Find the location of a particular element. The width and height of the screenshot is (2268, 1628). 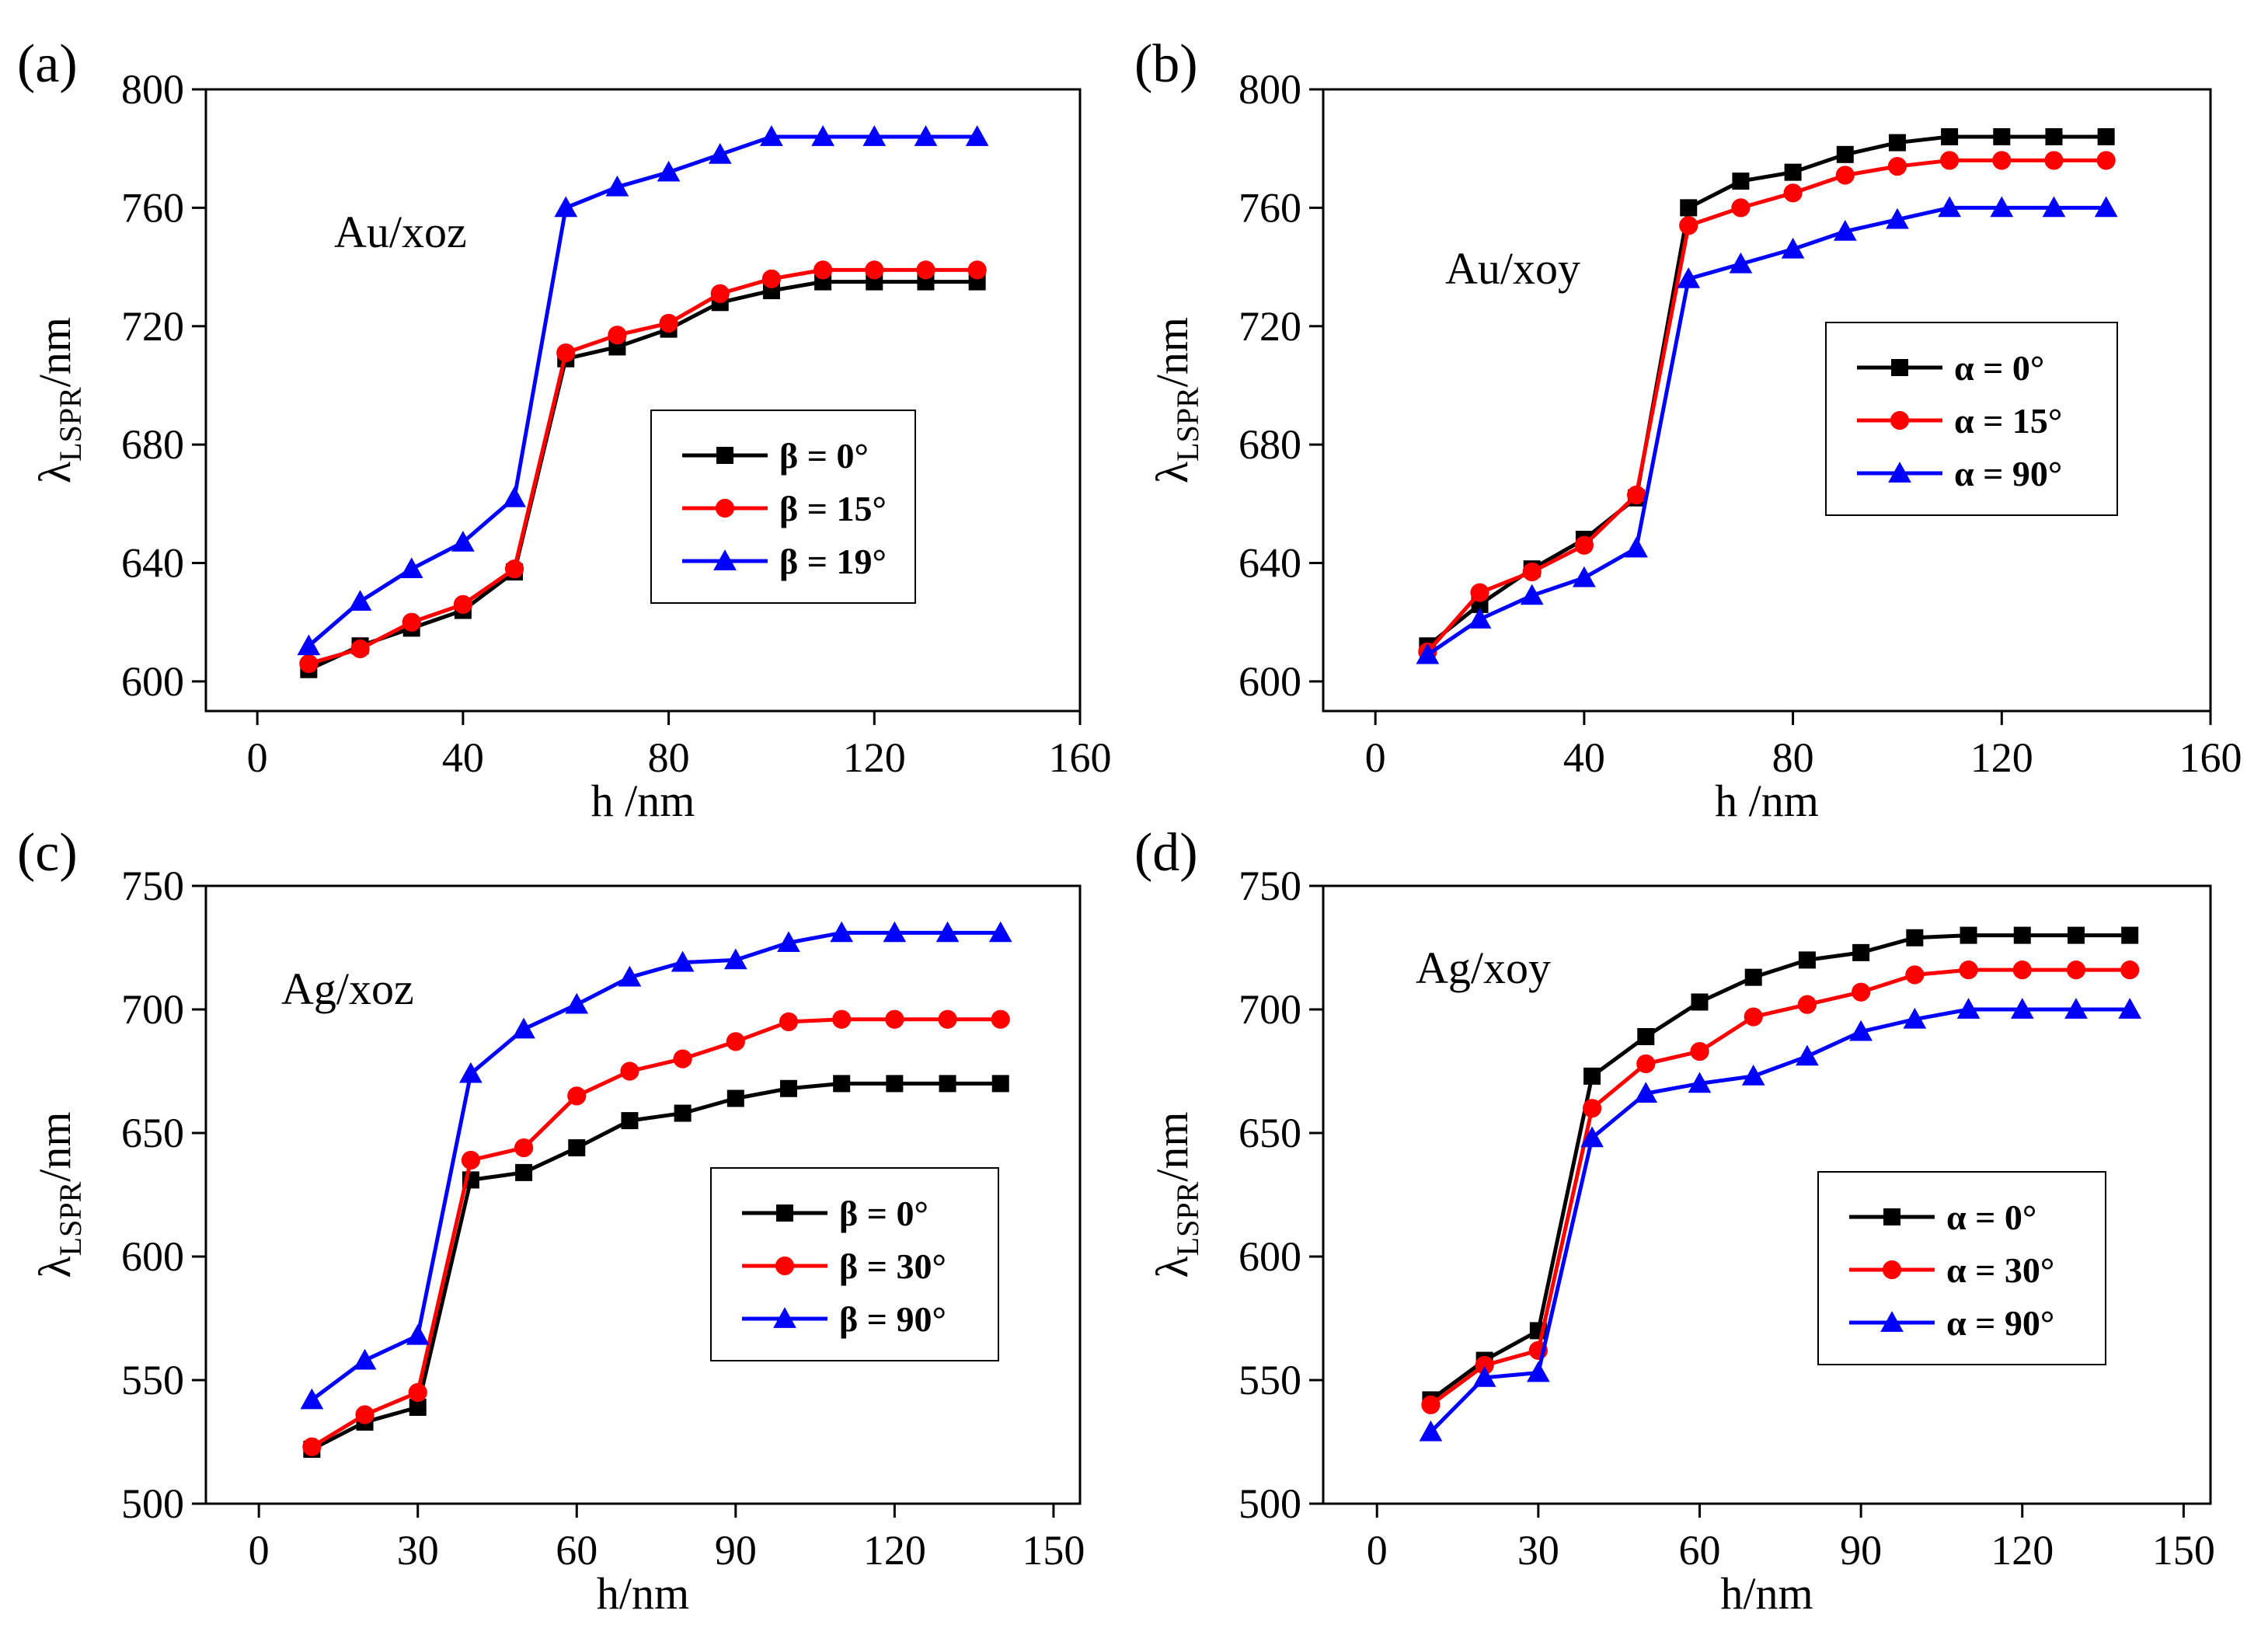

y-tick-label: 720 is located at coordinates (1270, 326).